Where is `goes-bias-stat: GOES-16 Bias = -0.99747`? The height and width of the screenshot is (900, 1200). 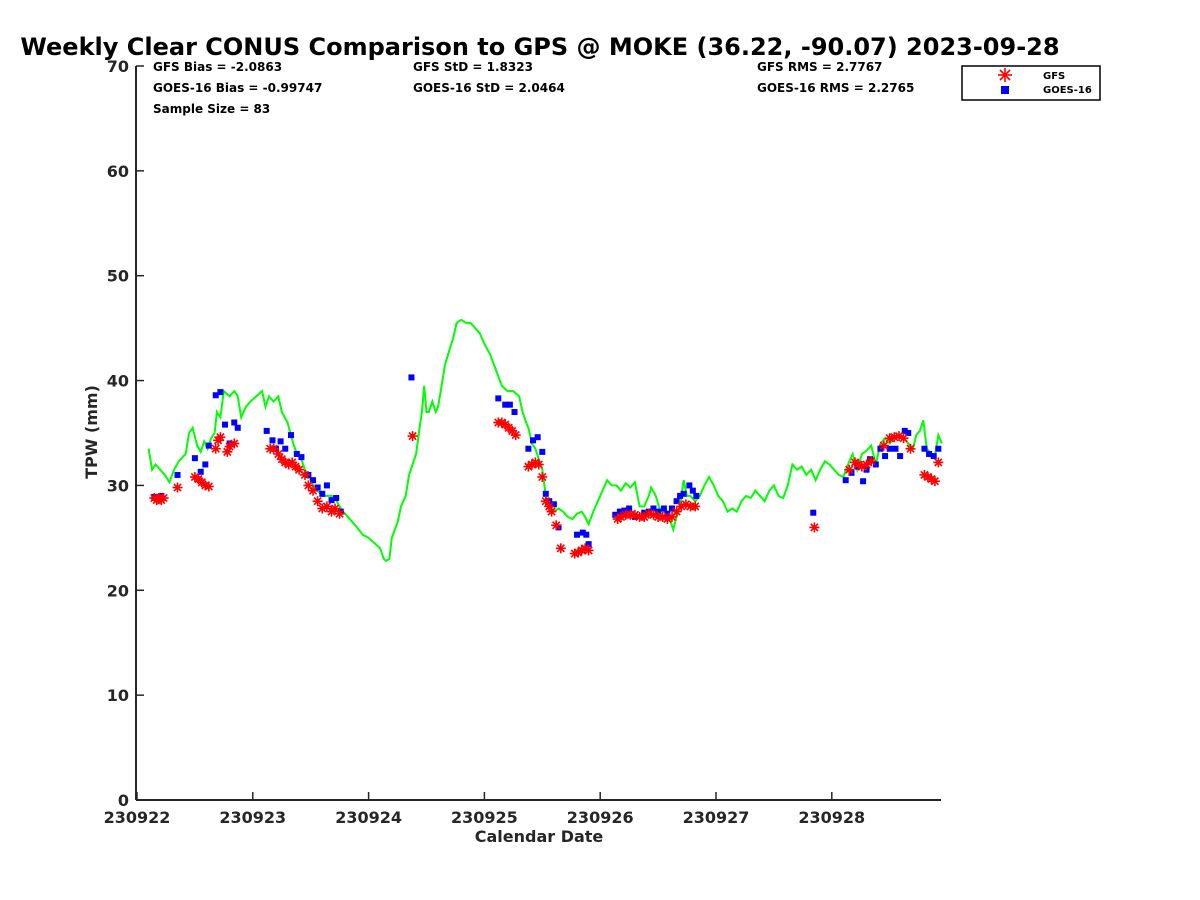 goes-bias-stat: GOES-16 Bias = -0.99747 is located at coordinates (237, 88).